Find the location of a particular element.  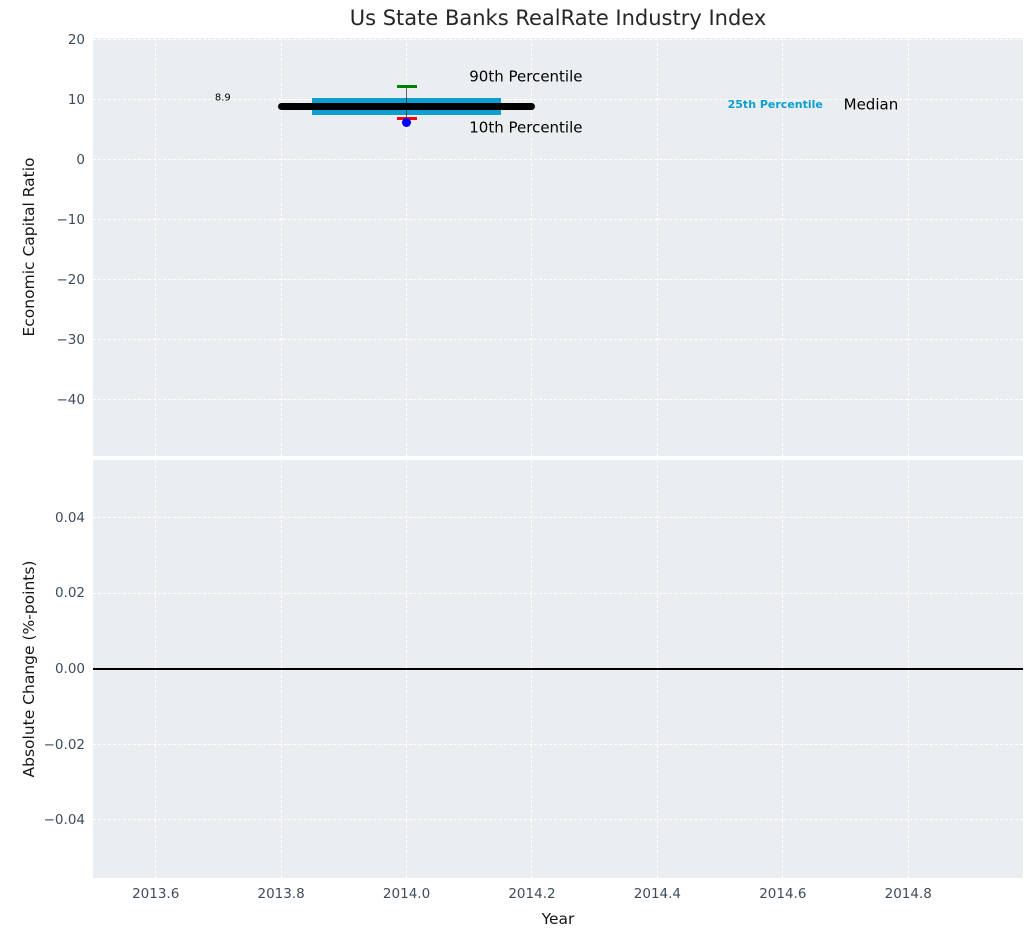

ytick-label: 0.02 is located at coordinates (69, 593).